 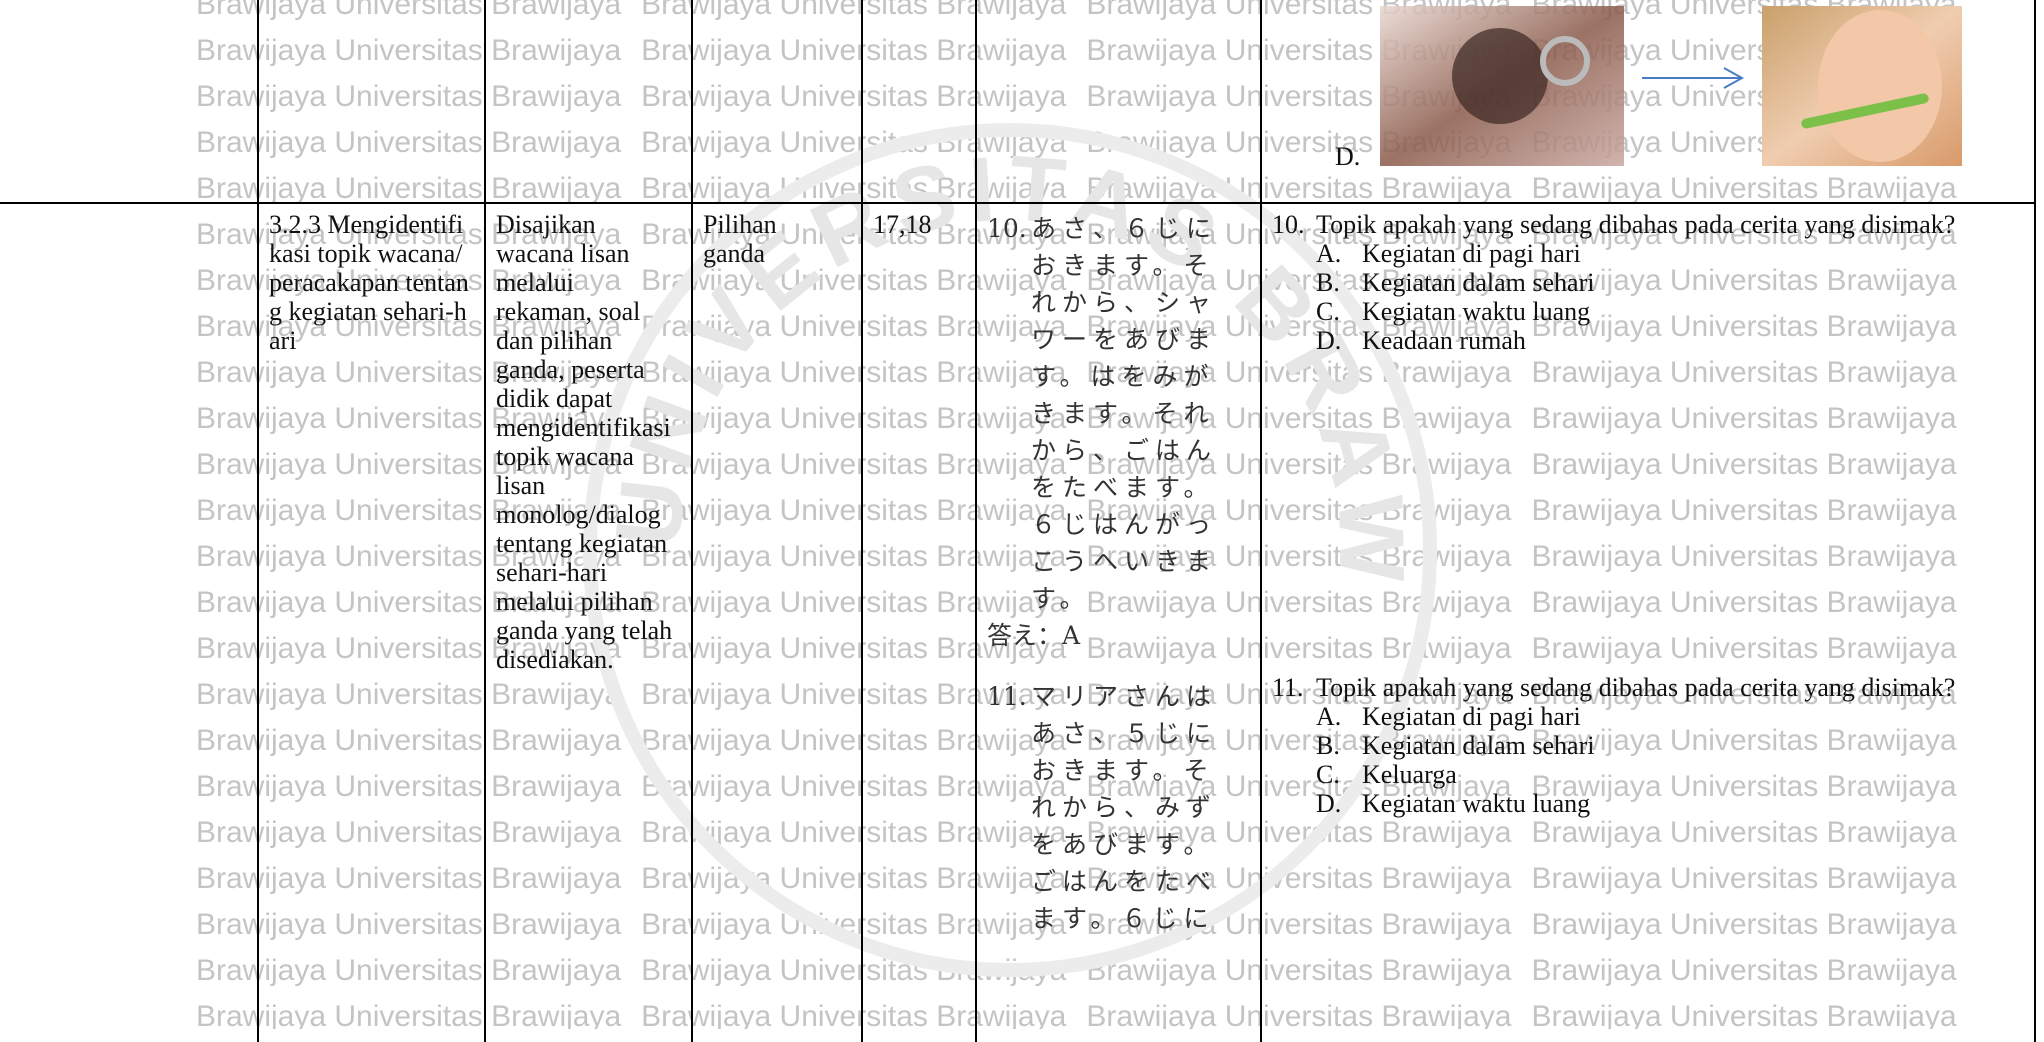 What do you see at coordinates (1476, 803) in the screenshot?
I see `option-text: Kegiatan waktu luang` at bounding box center [1476, 803].